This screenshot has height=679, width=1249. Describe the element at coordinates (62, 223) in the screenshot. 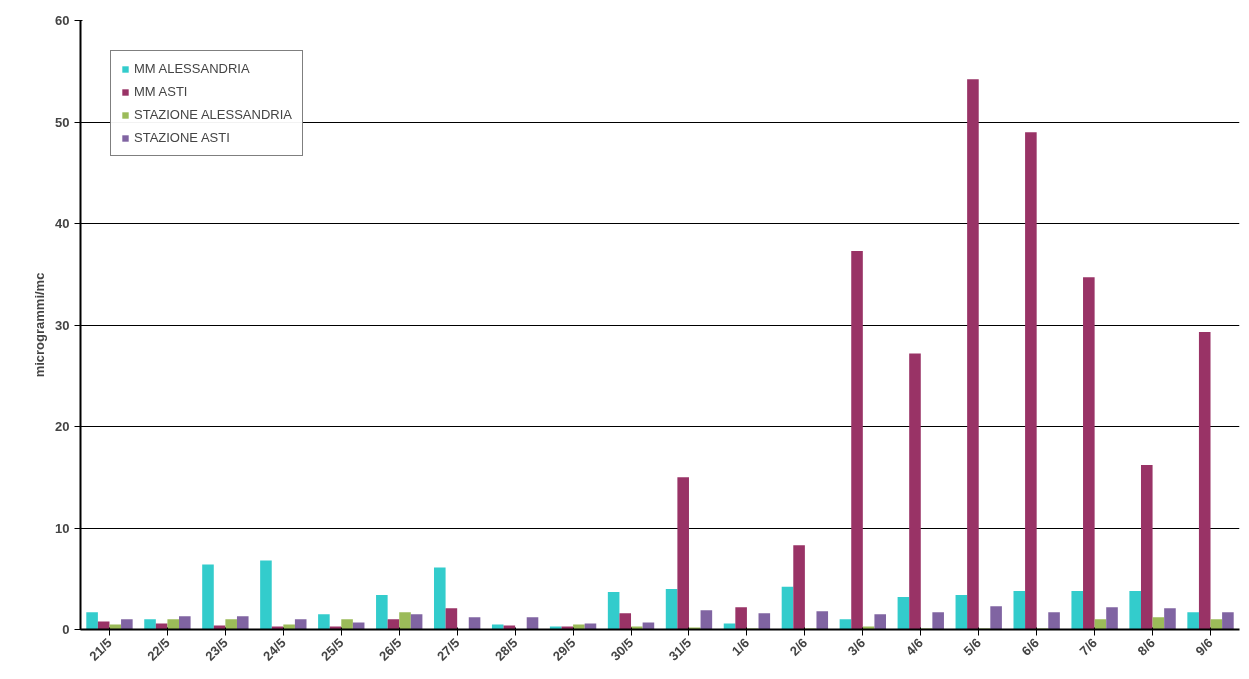

I see `y-tick-label: 40` at that location.